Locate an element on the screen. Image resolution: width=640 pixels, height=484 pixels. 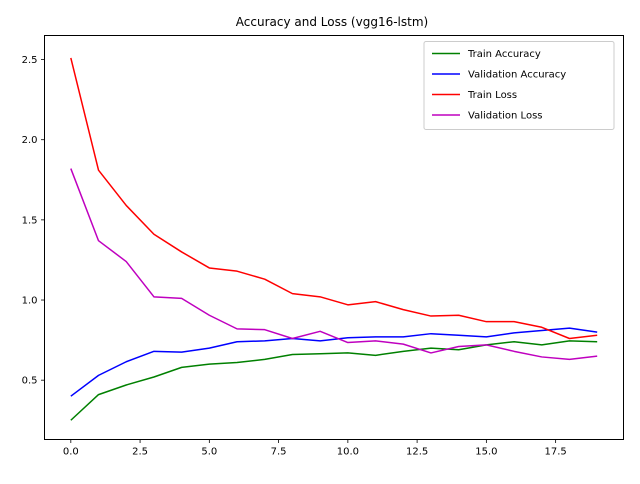
y-tick-label: 2.0 is located at coordinates (30, 140).